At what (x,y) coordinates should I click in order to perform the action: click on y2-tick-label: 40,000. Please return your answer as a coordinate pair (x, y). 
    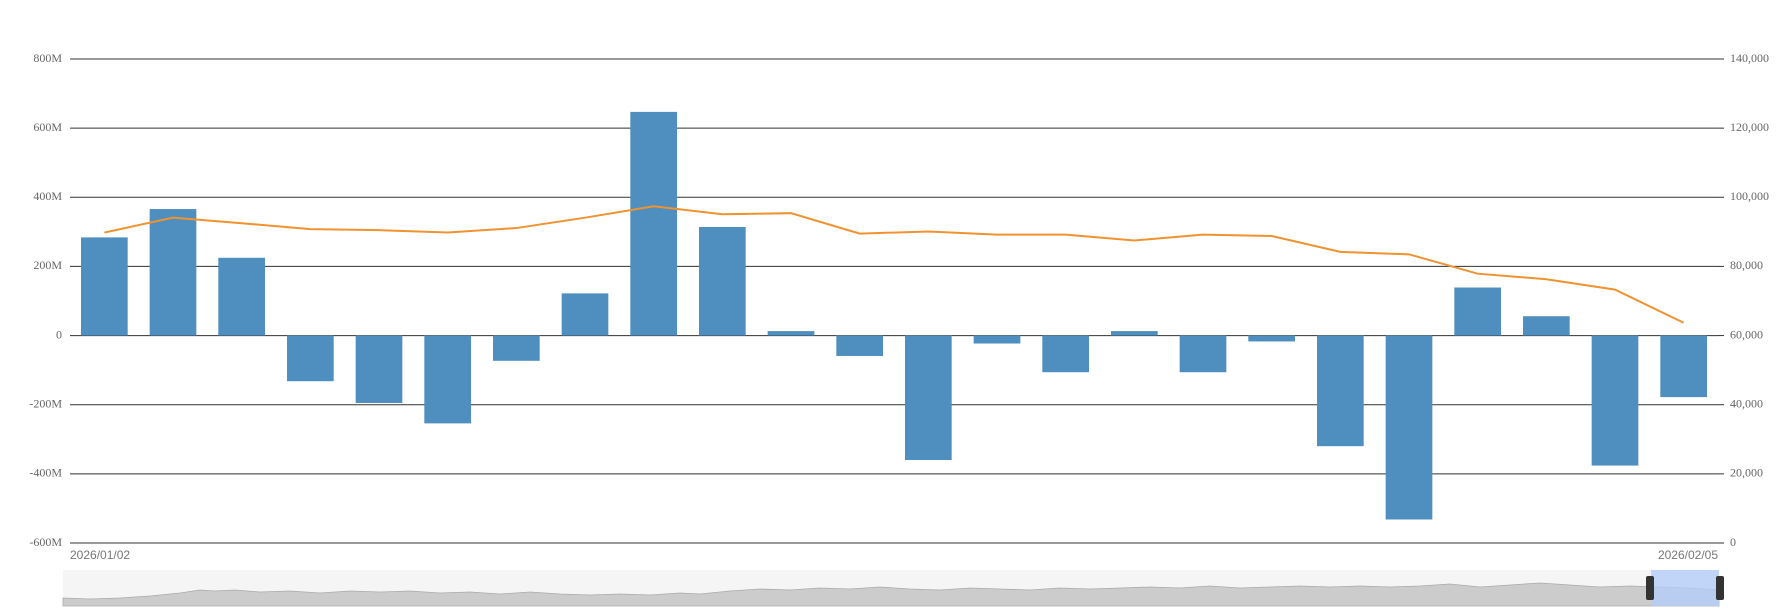
    Looking at the image, I should click on (1746, 403).